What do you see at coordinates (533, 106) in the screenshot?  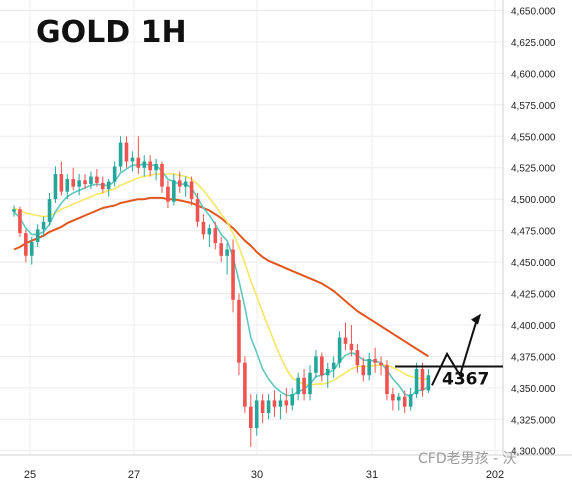 I see `y-tick-label: 4,575.000` at bounding box center [533, 106].